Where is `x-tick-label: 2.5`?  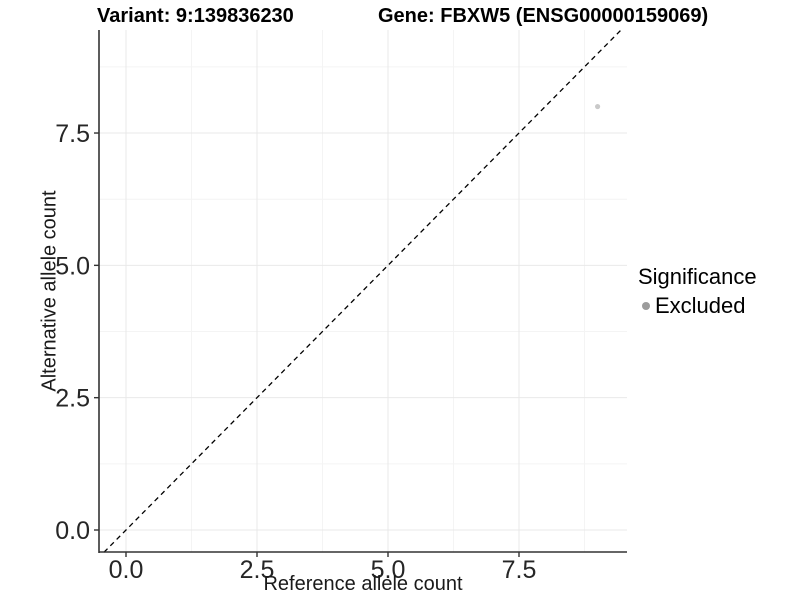 x-tick-label: 2.5 is located at coordinates (257, 570).